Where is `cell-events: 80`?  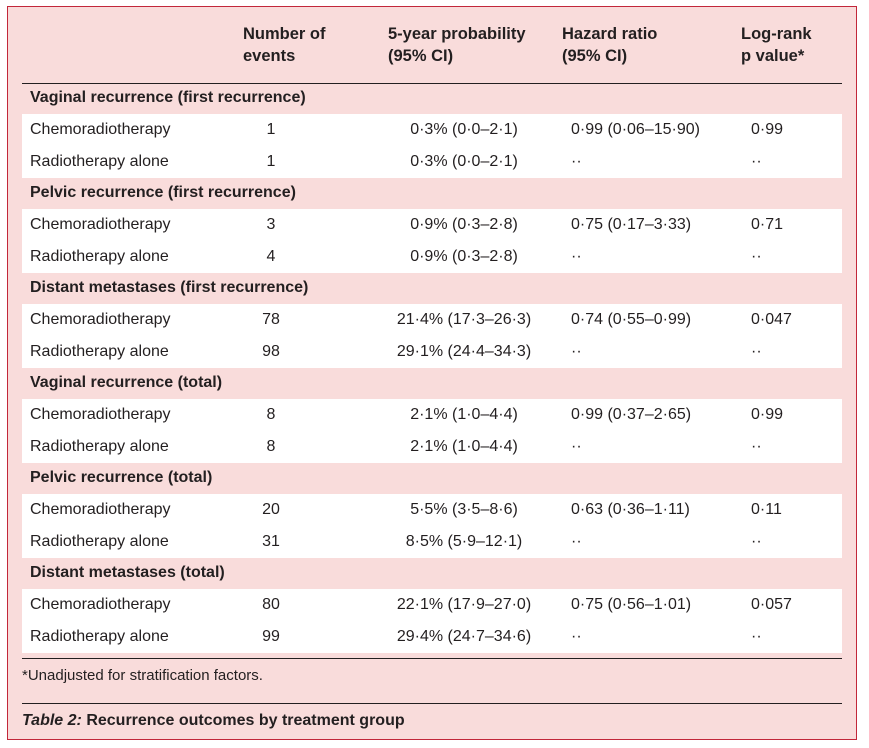 cell-events: 80 is located at coordinates (271, 604).